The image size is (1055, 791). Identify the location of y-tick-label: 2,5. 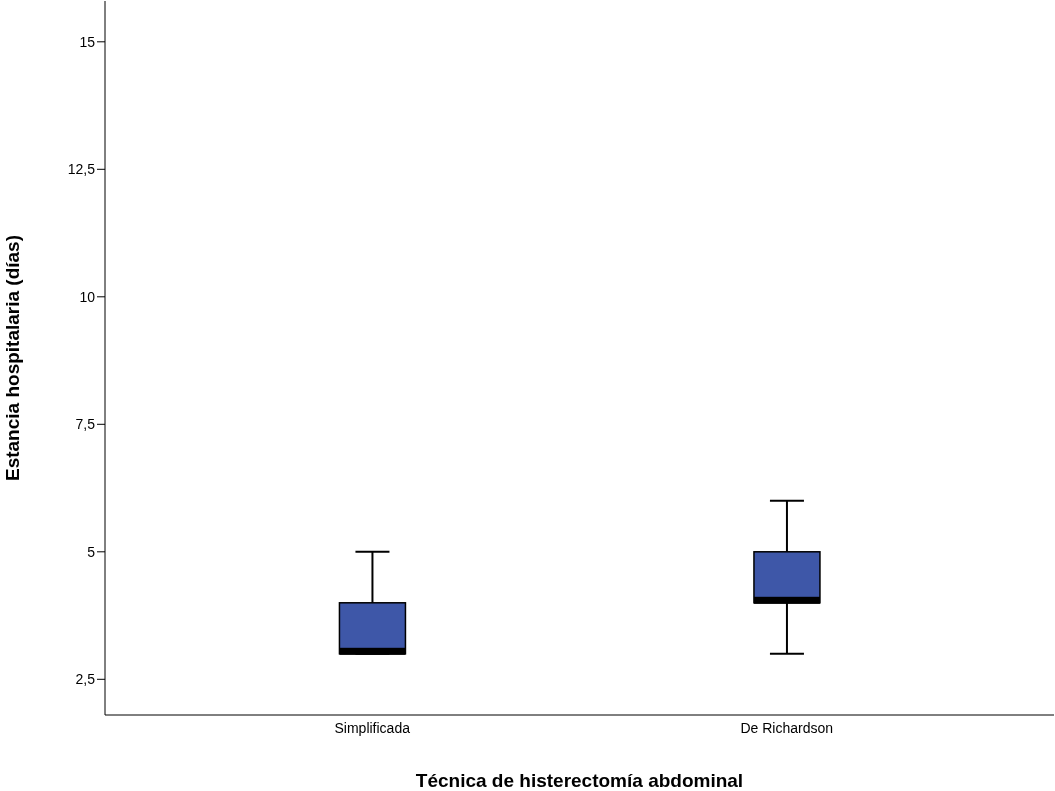
(85, 679).